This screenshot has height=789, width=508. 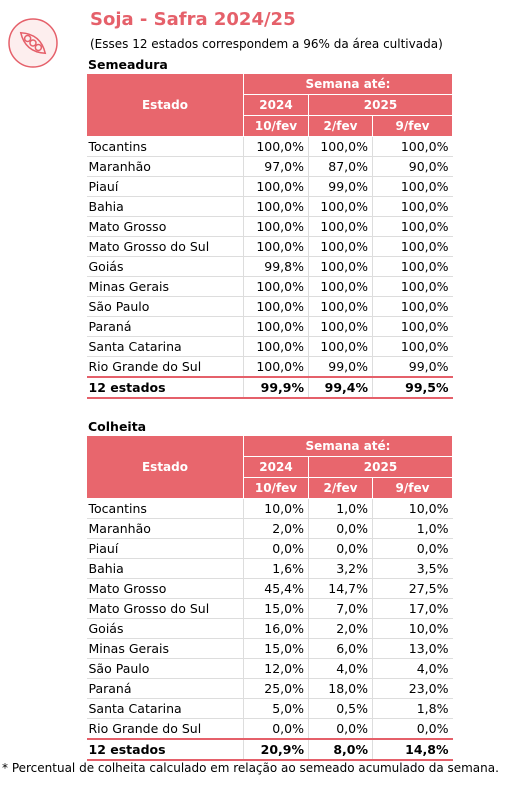 I want to click on cell-value: 23,0%, so click(x=412, y=688).